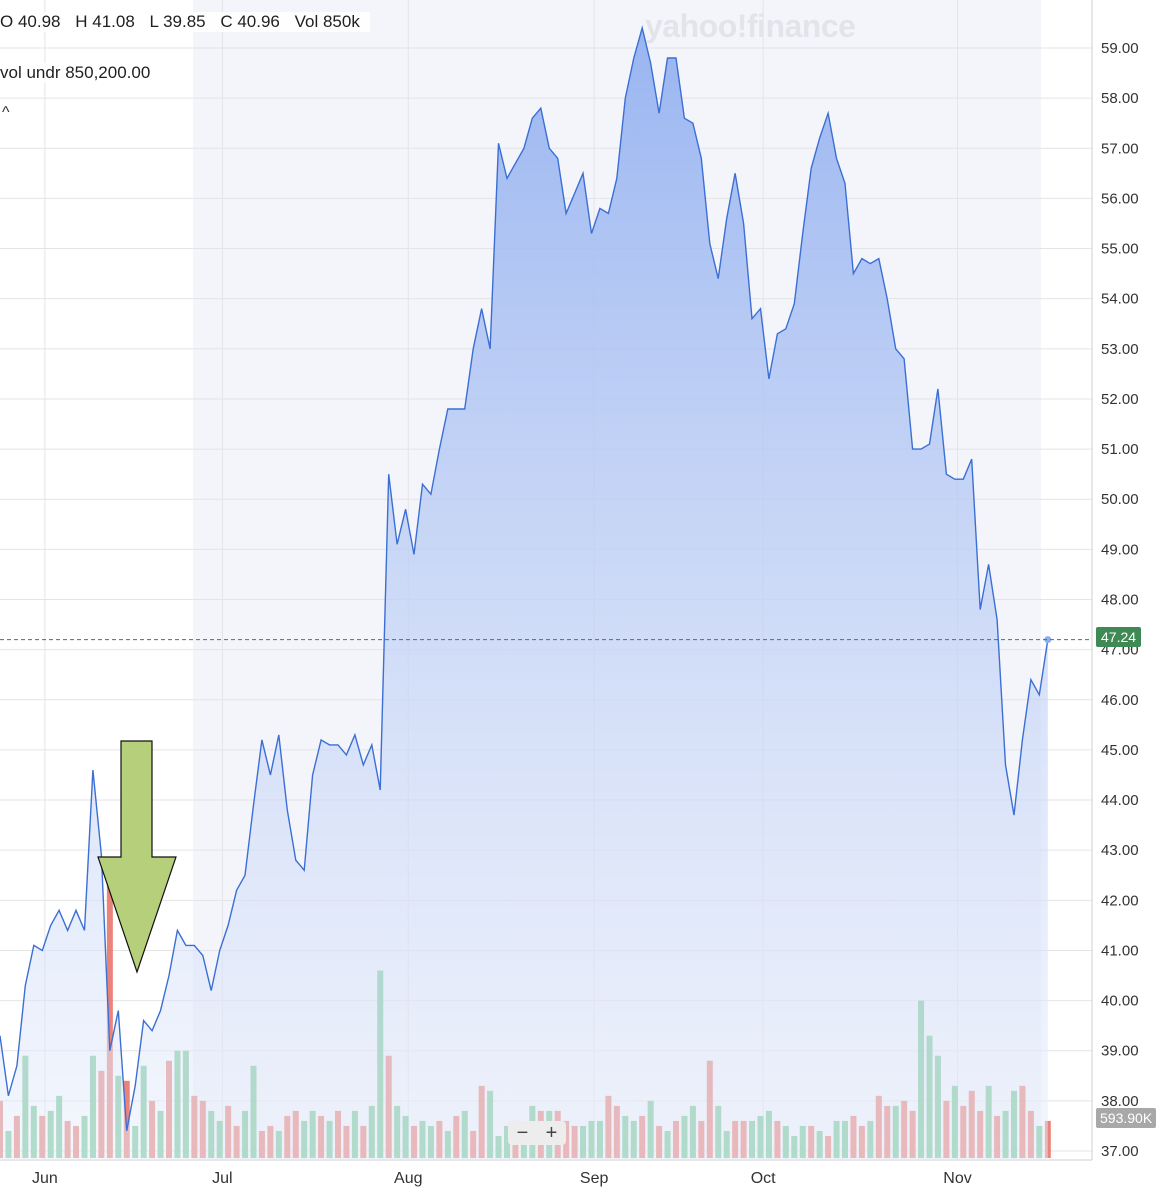 This screenshot has height=1200, width=1167. I want to click on vol-undr-readout: vol undr 850,200.00, so click(75, 73).